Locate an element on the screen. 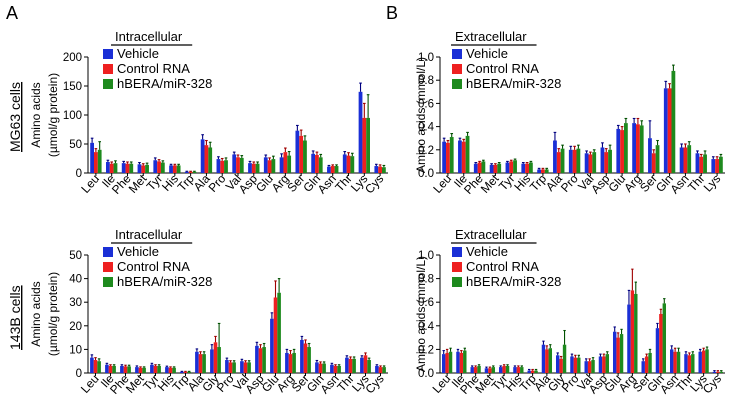  y-tick-label: 0.6 is located at coordinates (426, 104).